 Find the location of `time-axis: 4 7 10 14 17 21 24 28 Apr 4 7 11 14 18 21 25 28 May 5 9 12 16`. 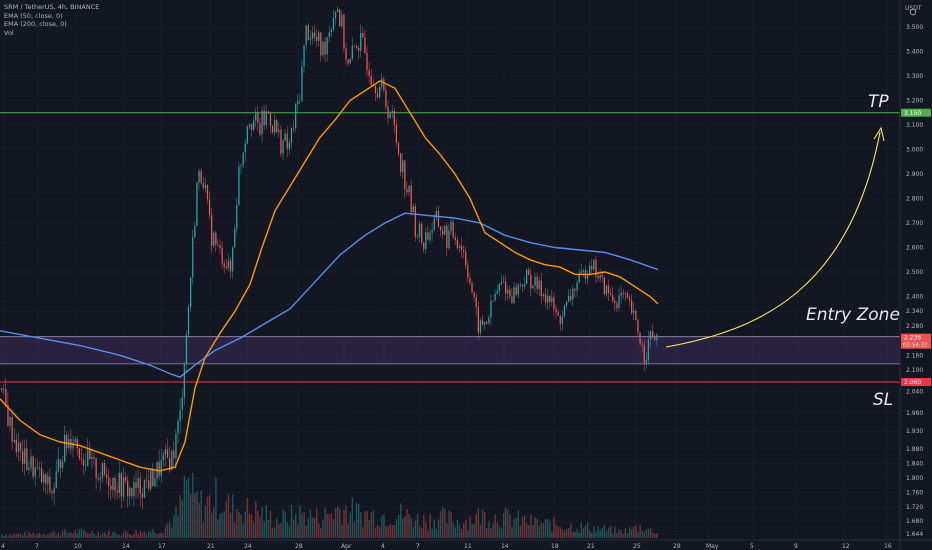

time-axis: 4 7 10 14 17 21 24 28 Apr 4 7 11 14 18 21 25 28 May 5 9 12 16 is located at coordinates (466, 544).